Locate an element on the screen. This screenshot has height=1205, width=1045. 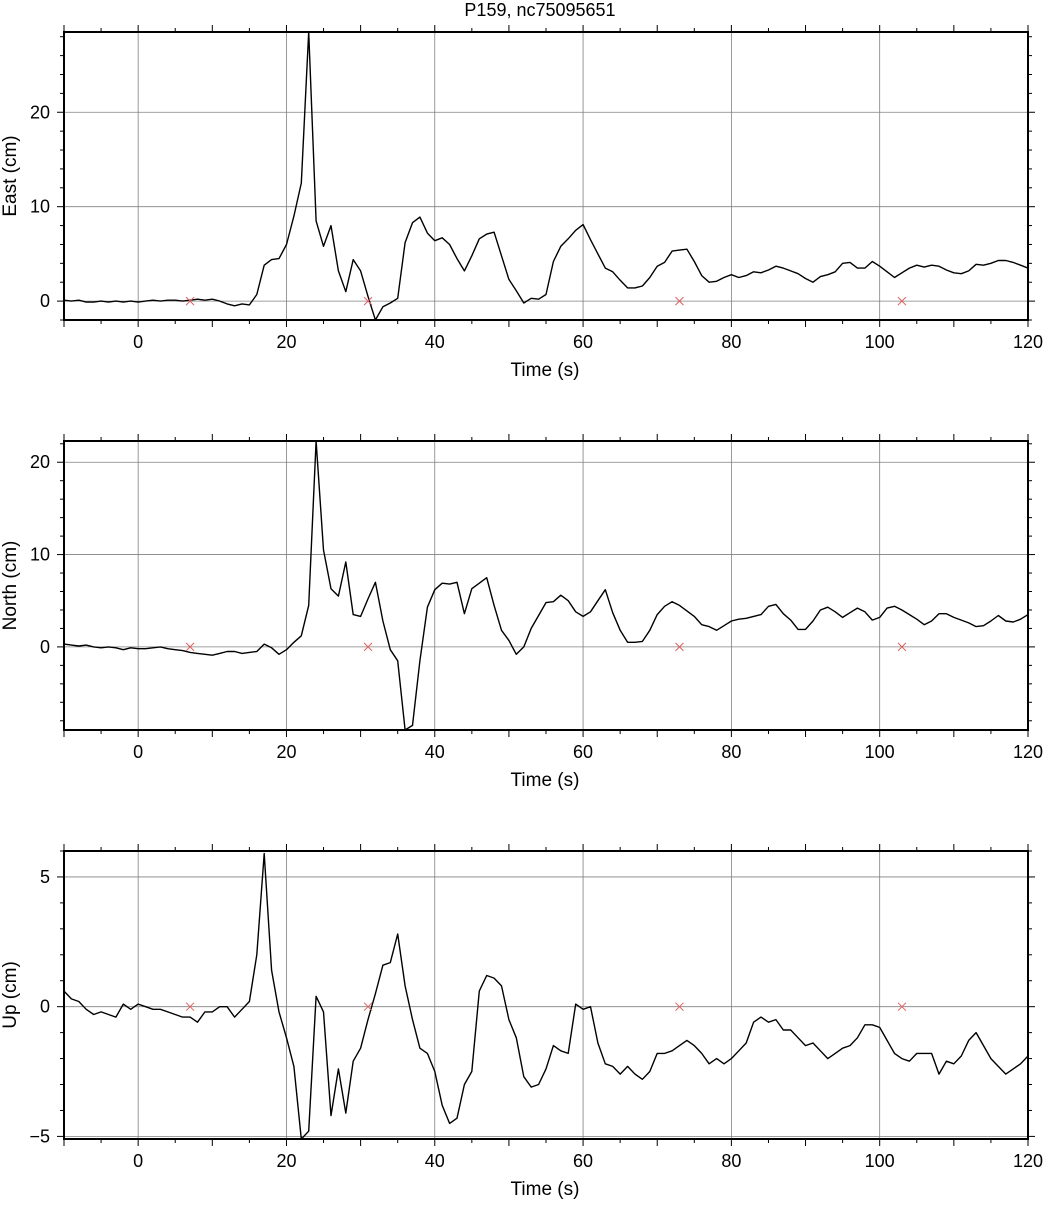
east-x-tick-label: 120 is located at coordinates (1028, 342).